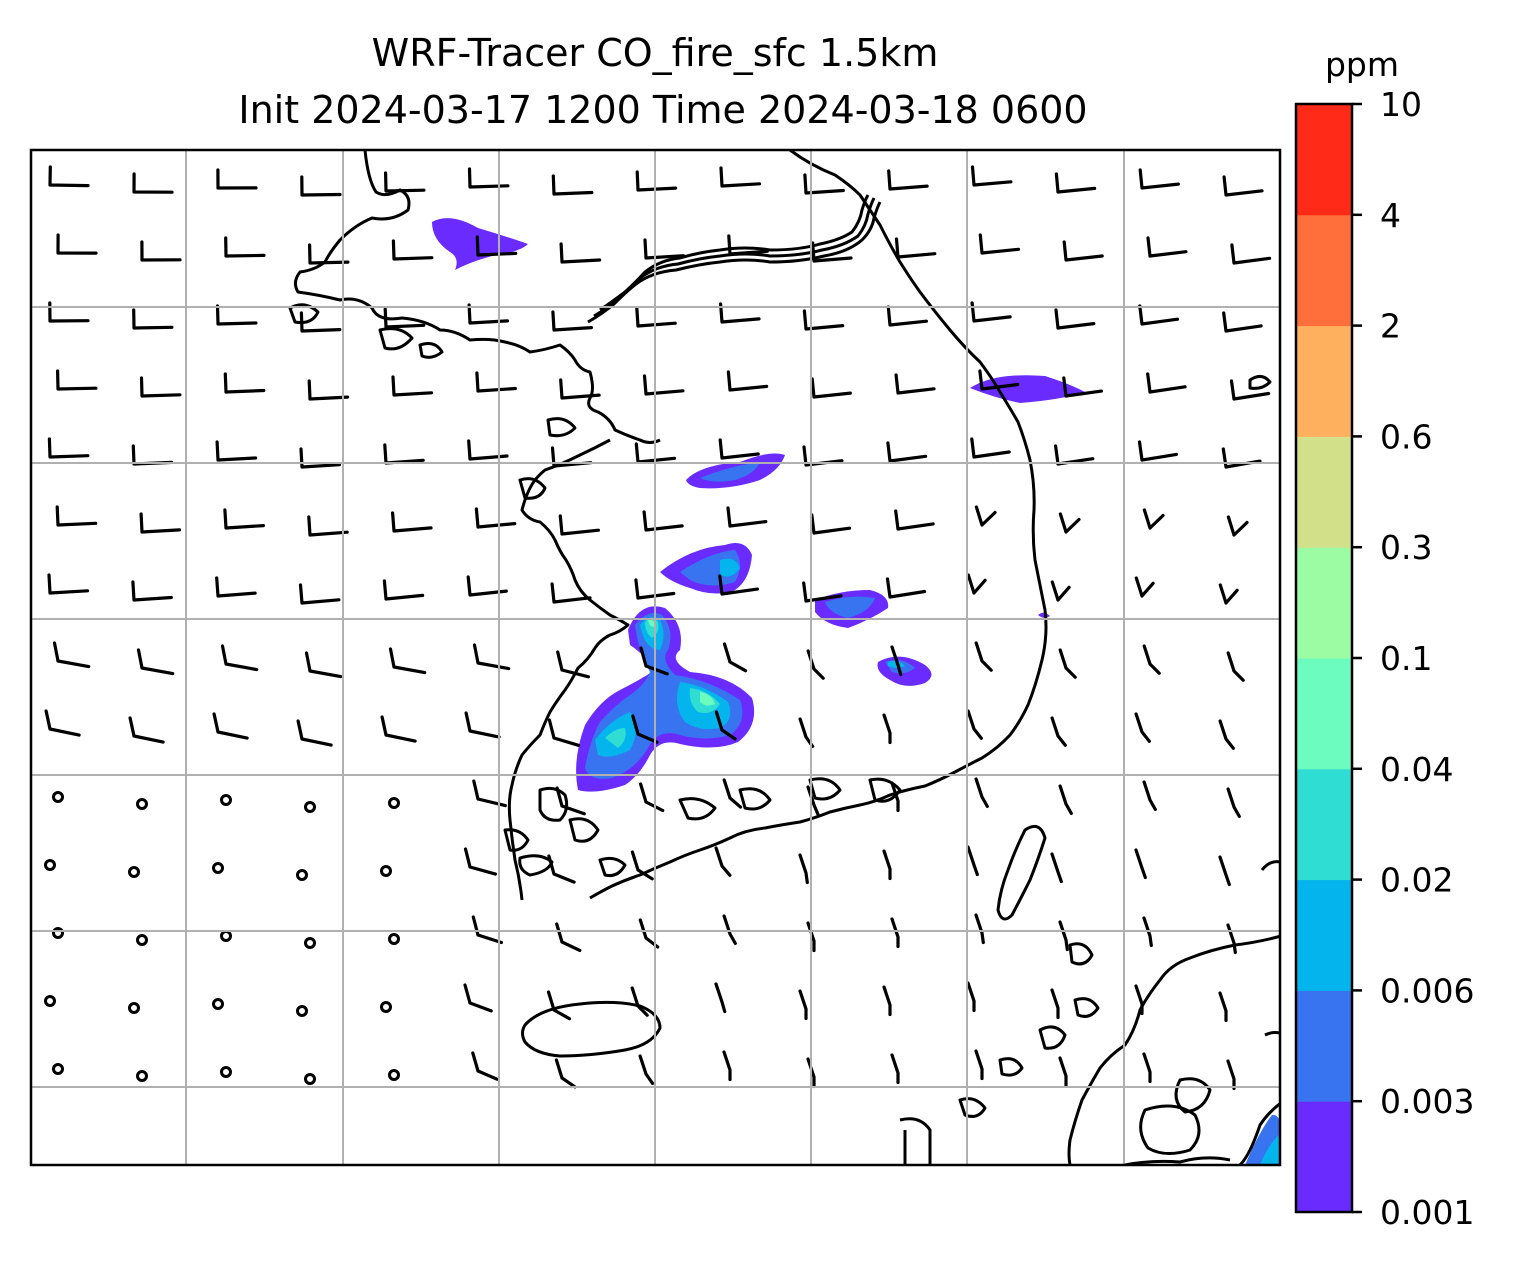 This screenshot has width=1528, height=1267. I want to click on jeju-island, so click(591, 1029).